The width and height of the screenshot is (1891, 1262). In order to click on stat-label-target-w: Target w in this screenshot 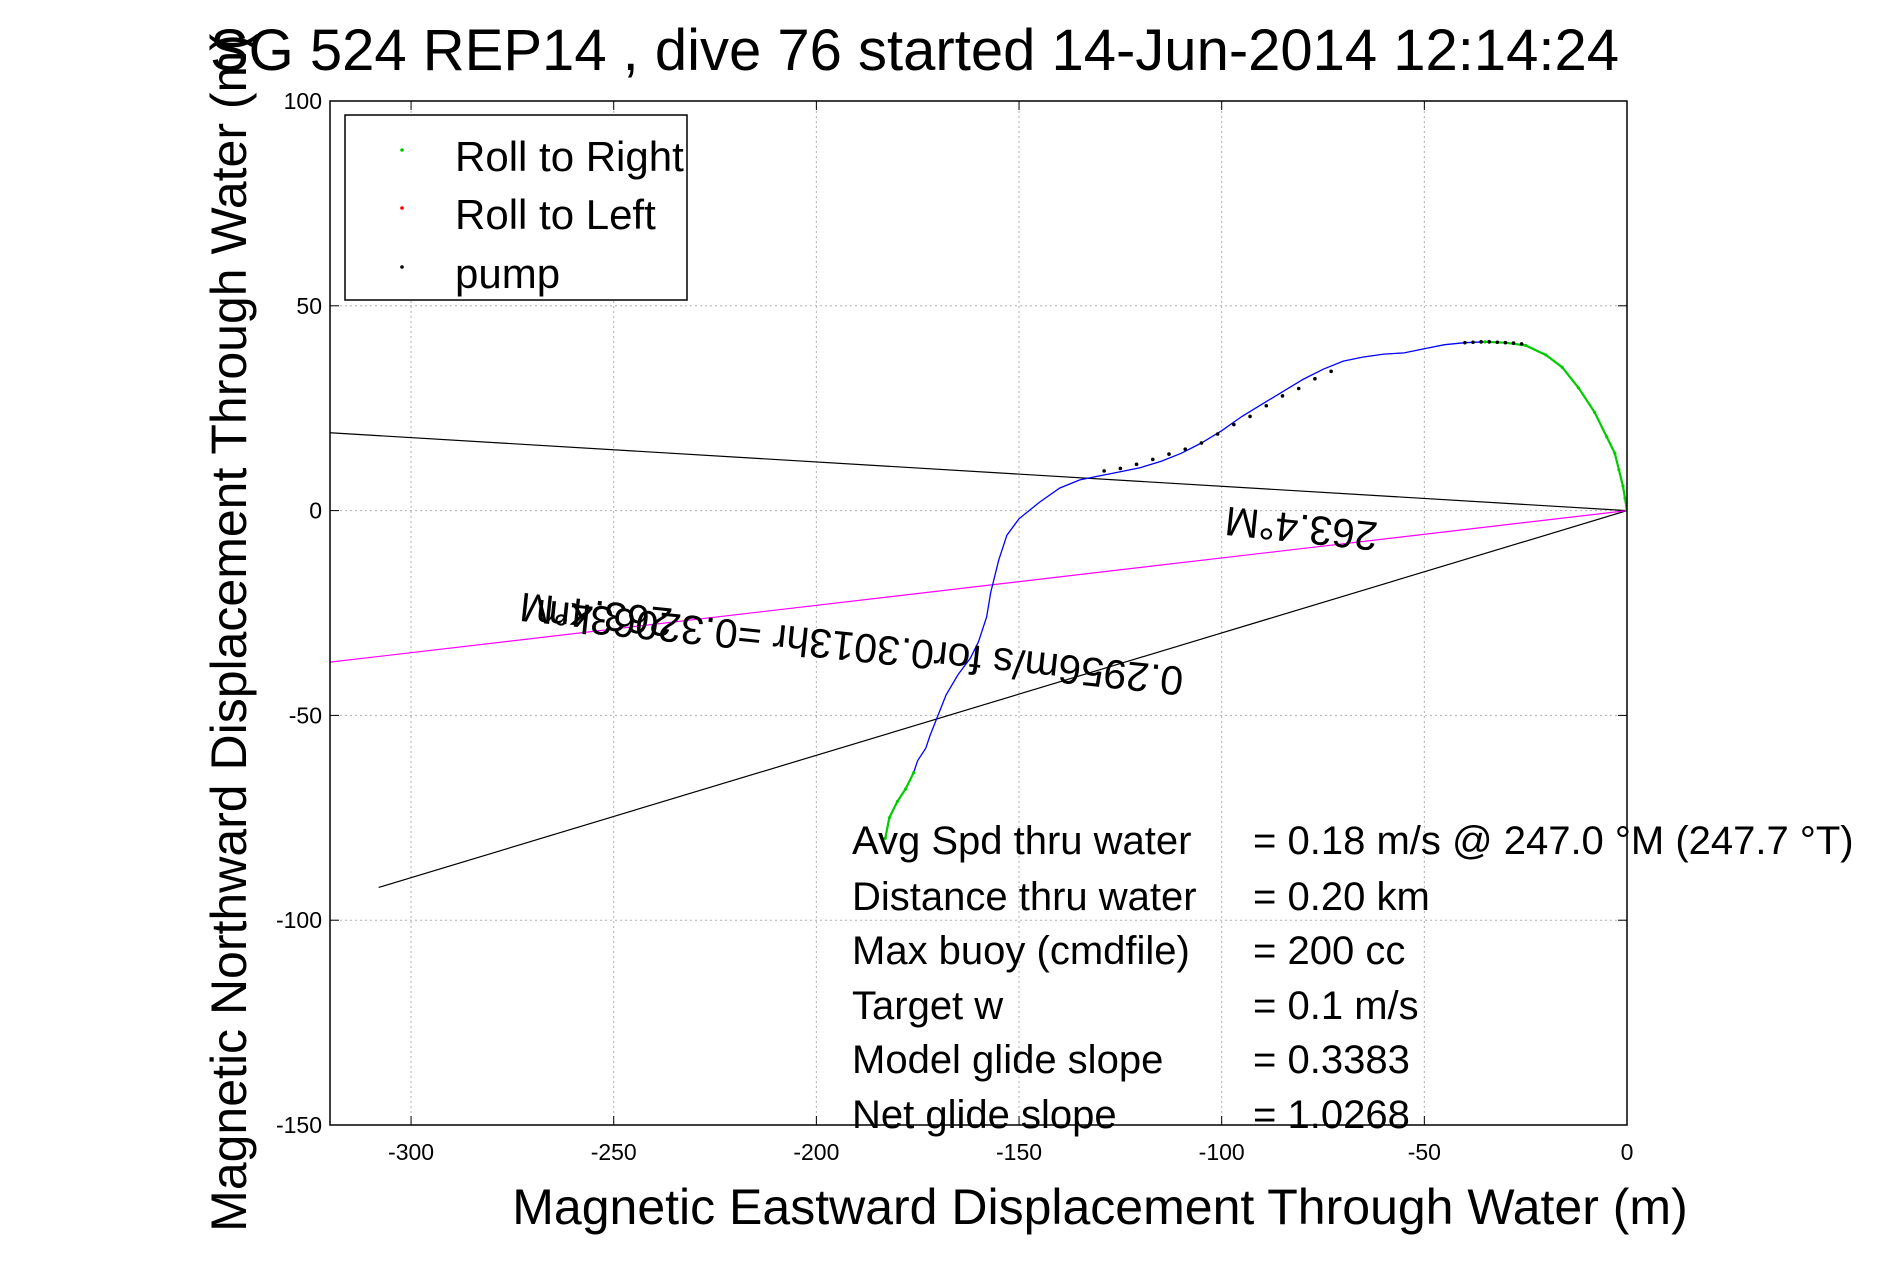, I will do `click(927, 1006)`.